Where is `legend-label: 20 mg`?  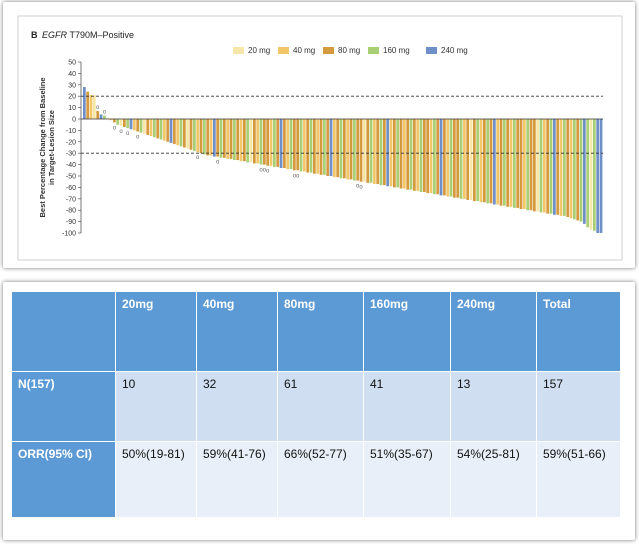 legend-label: 20 mg is located at coordinates (259, 50).